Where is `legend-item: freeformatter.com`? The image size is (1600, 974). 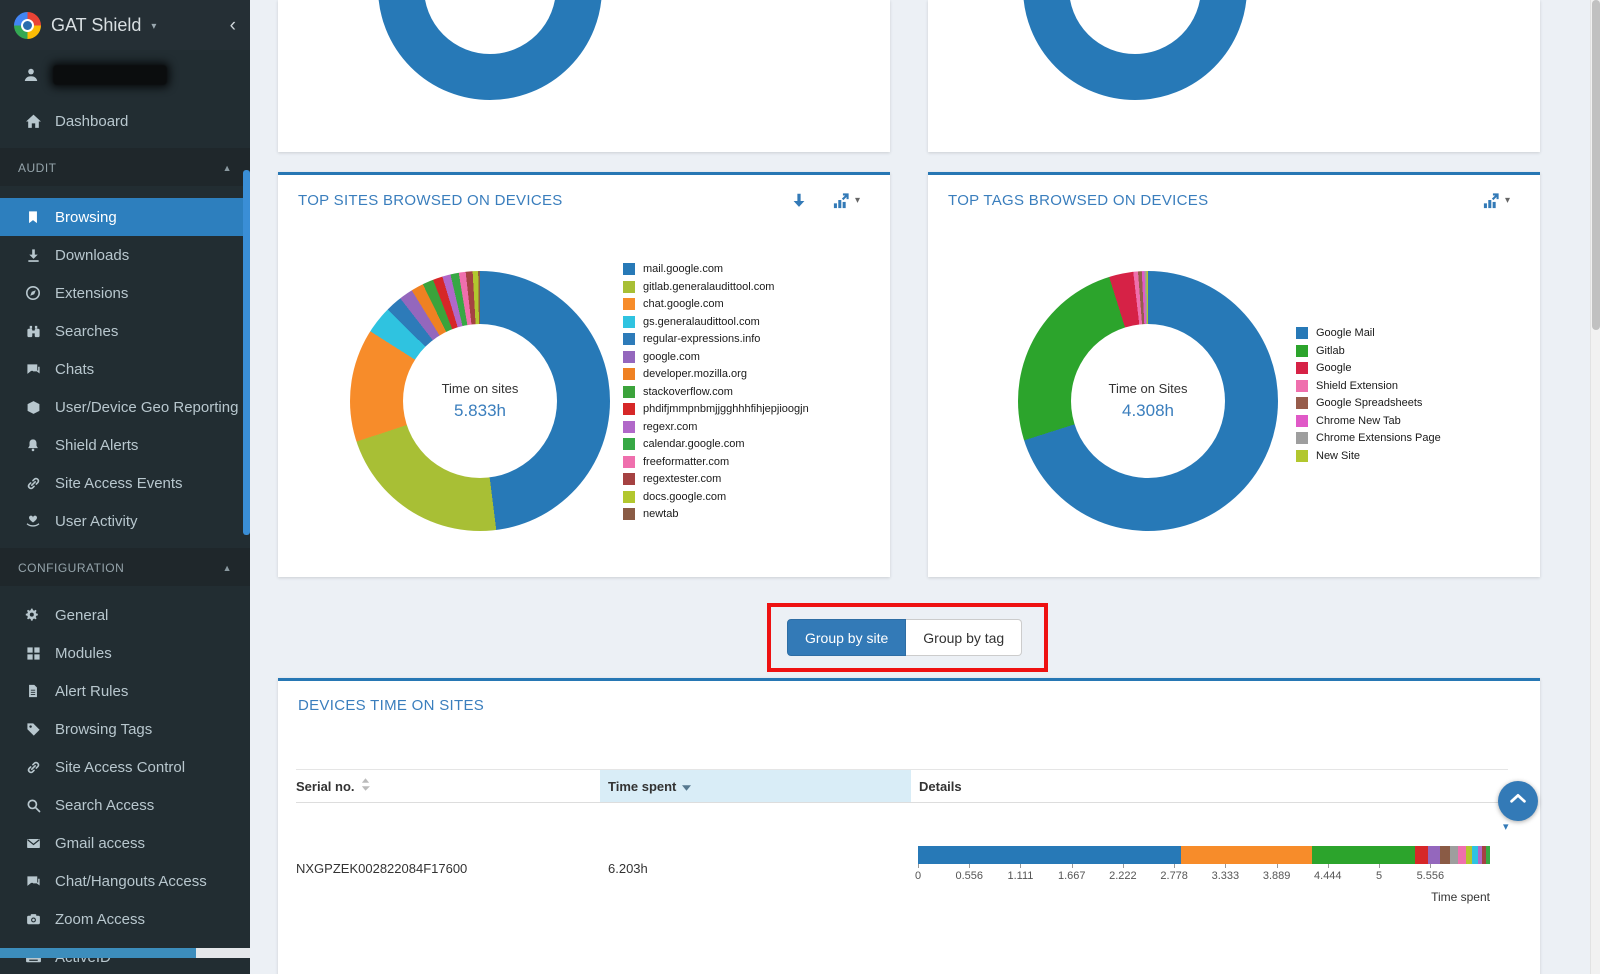 legend-item: freeformatter.com is located at coordinates (716, 461).